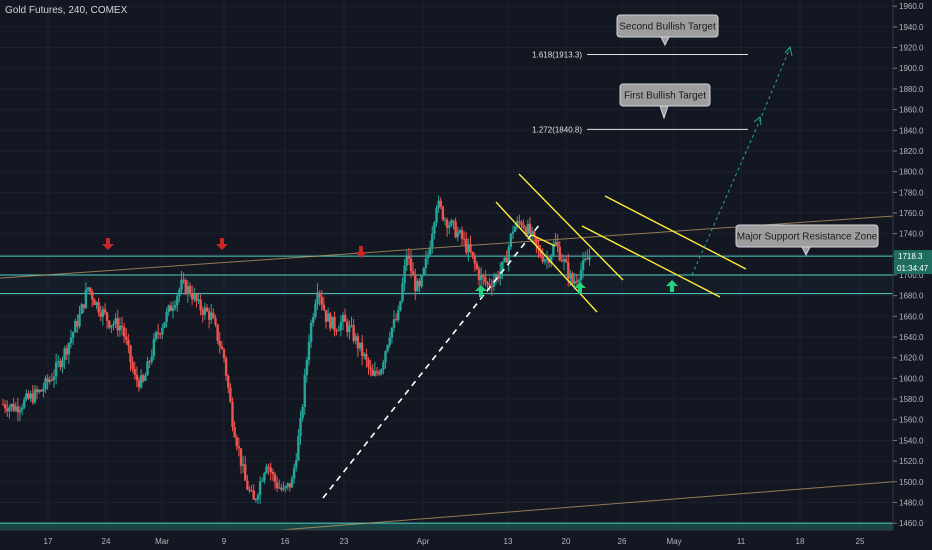 This screenshot has width=932, height=550. I want to click on support-zone-callout: Major Support Resistance Zone, so click(807, 240).